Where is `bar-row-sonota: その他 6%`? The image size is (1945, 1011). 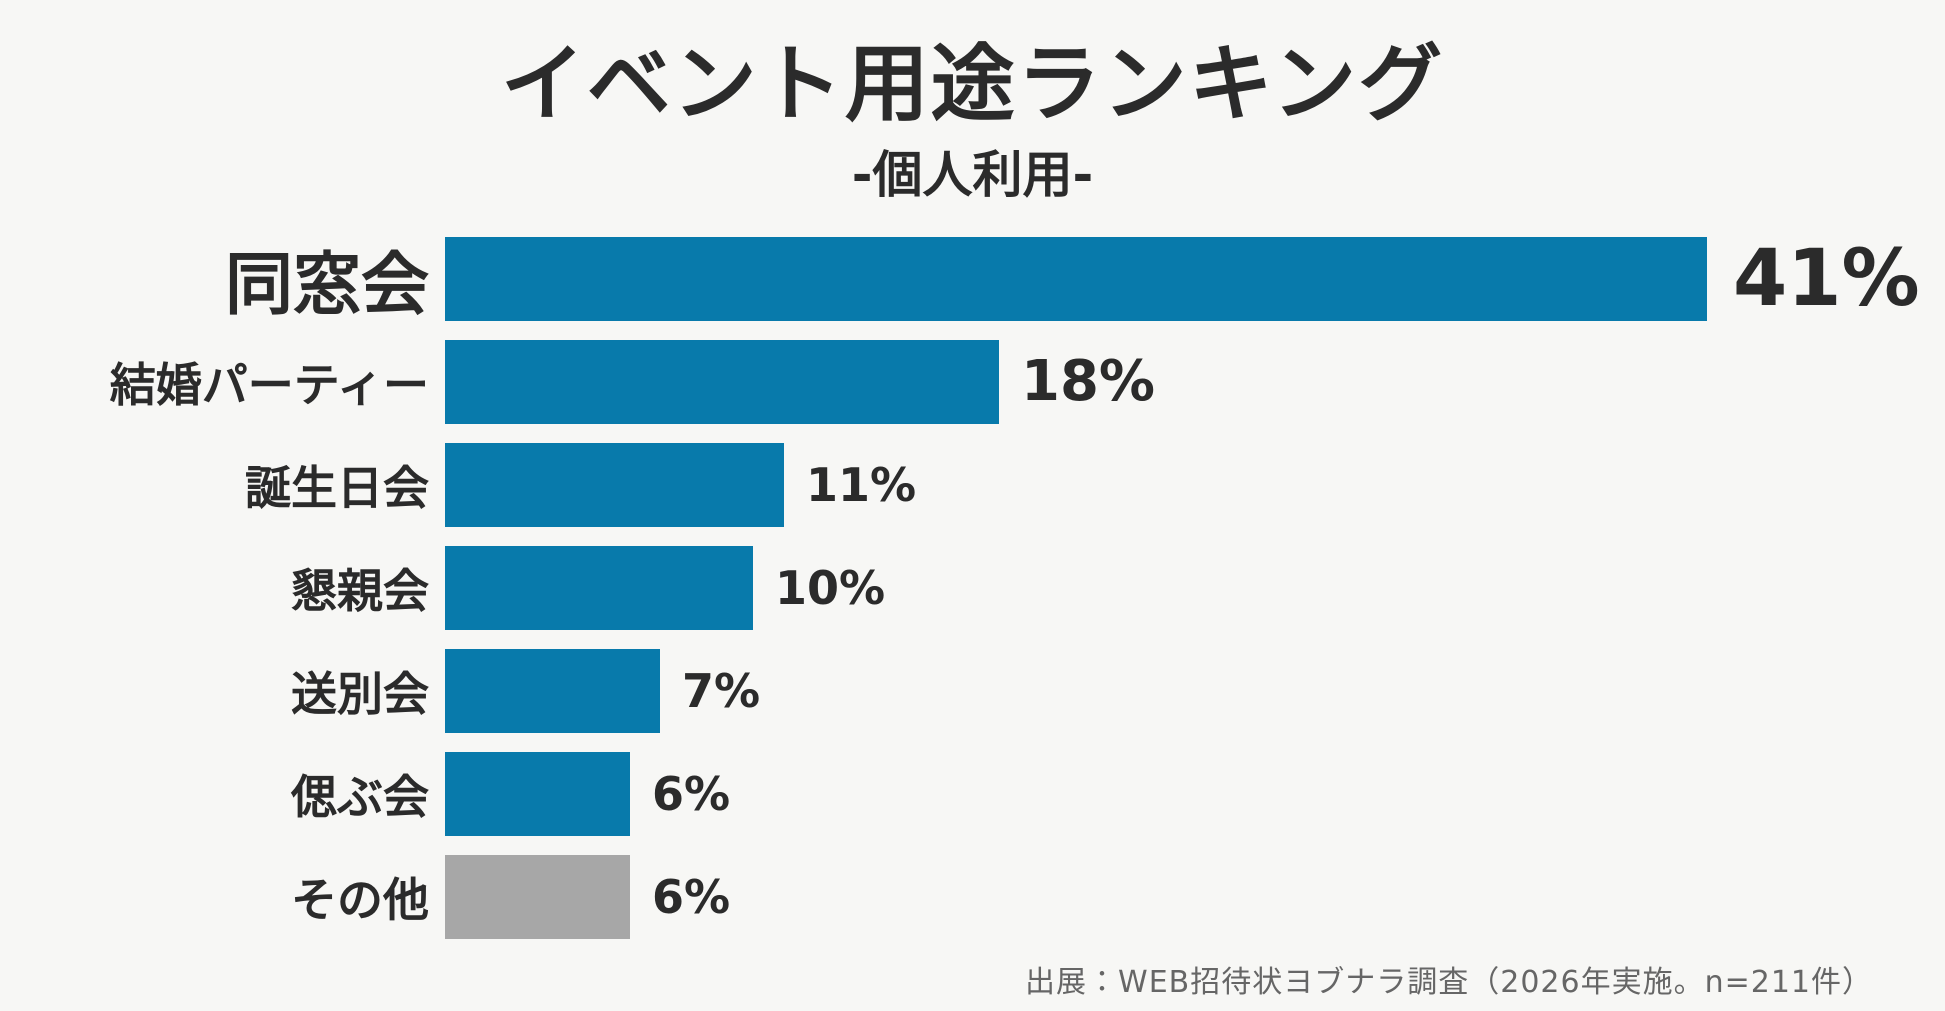 bar-row-sonota: その他 6% is located at coordinates (972, 896).